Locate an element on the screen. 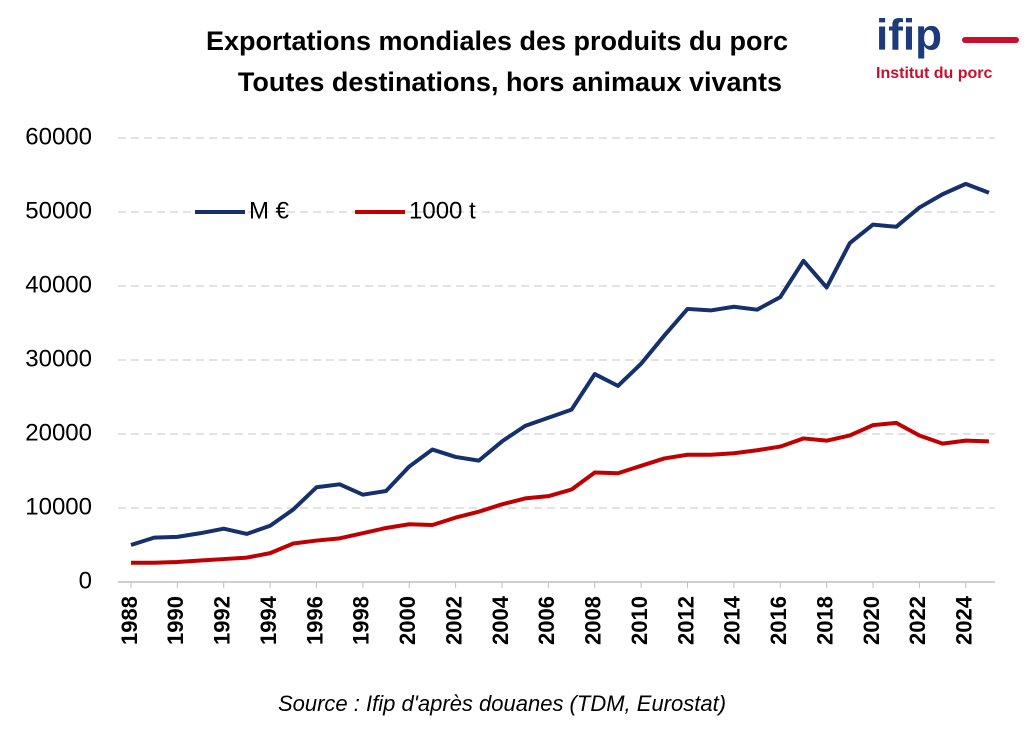 The height and width of the screenshot is (744, 1024). y-tick-label: 0 is located at coordinates (85, 580).